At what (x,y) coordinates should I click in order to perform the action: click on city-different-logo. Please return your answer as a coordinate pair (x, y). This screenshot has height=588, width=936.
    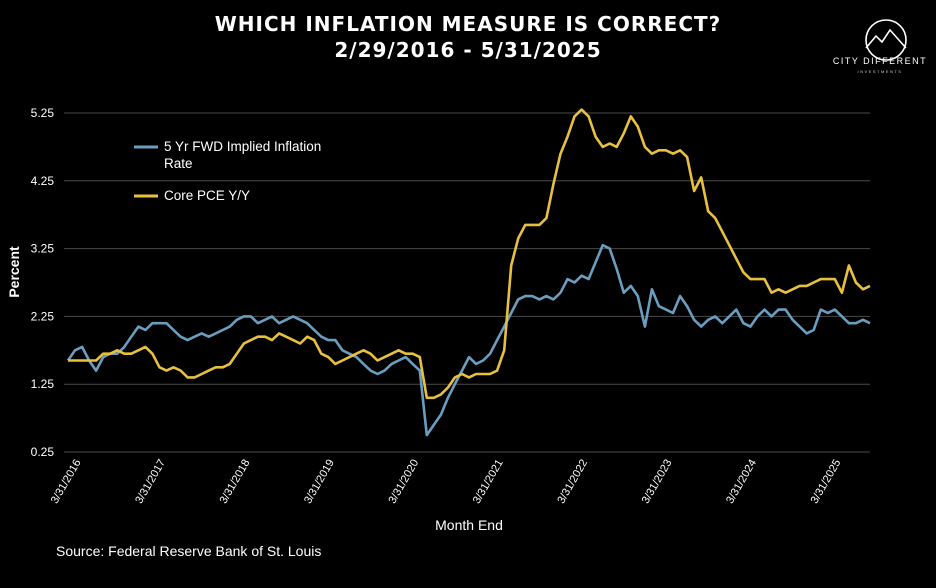
    Looking at the image, I should click on (886, 40).